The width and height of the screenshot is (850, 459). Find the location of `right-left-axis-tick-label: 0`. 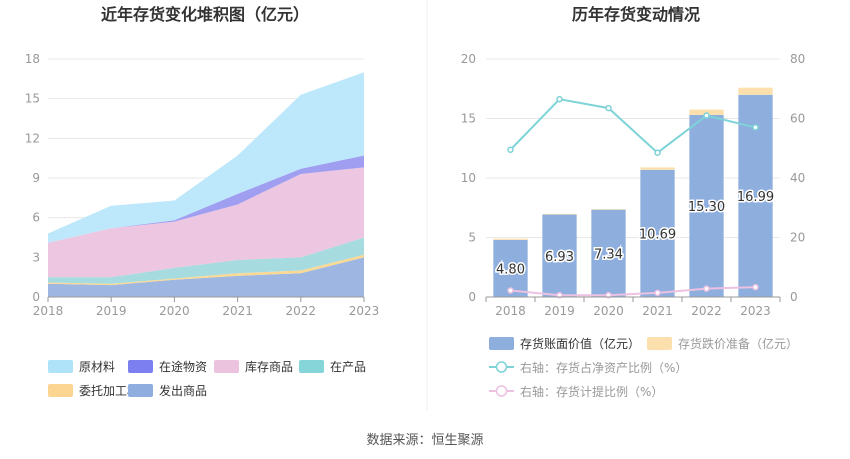

right-left-axis-tick-label: 0 is located at coordinates (472, 297).